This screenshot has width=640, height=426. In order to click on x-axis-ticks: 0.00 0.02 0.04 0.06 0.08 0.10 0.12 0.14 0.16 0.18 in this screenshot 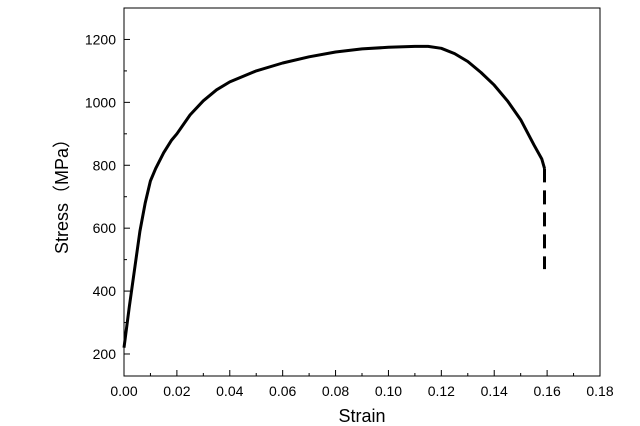, I will do `click(362, 384)`.